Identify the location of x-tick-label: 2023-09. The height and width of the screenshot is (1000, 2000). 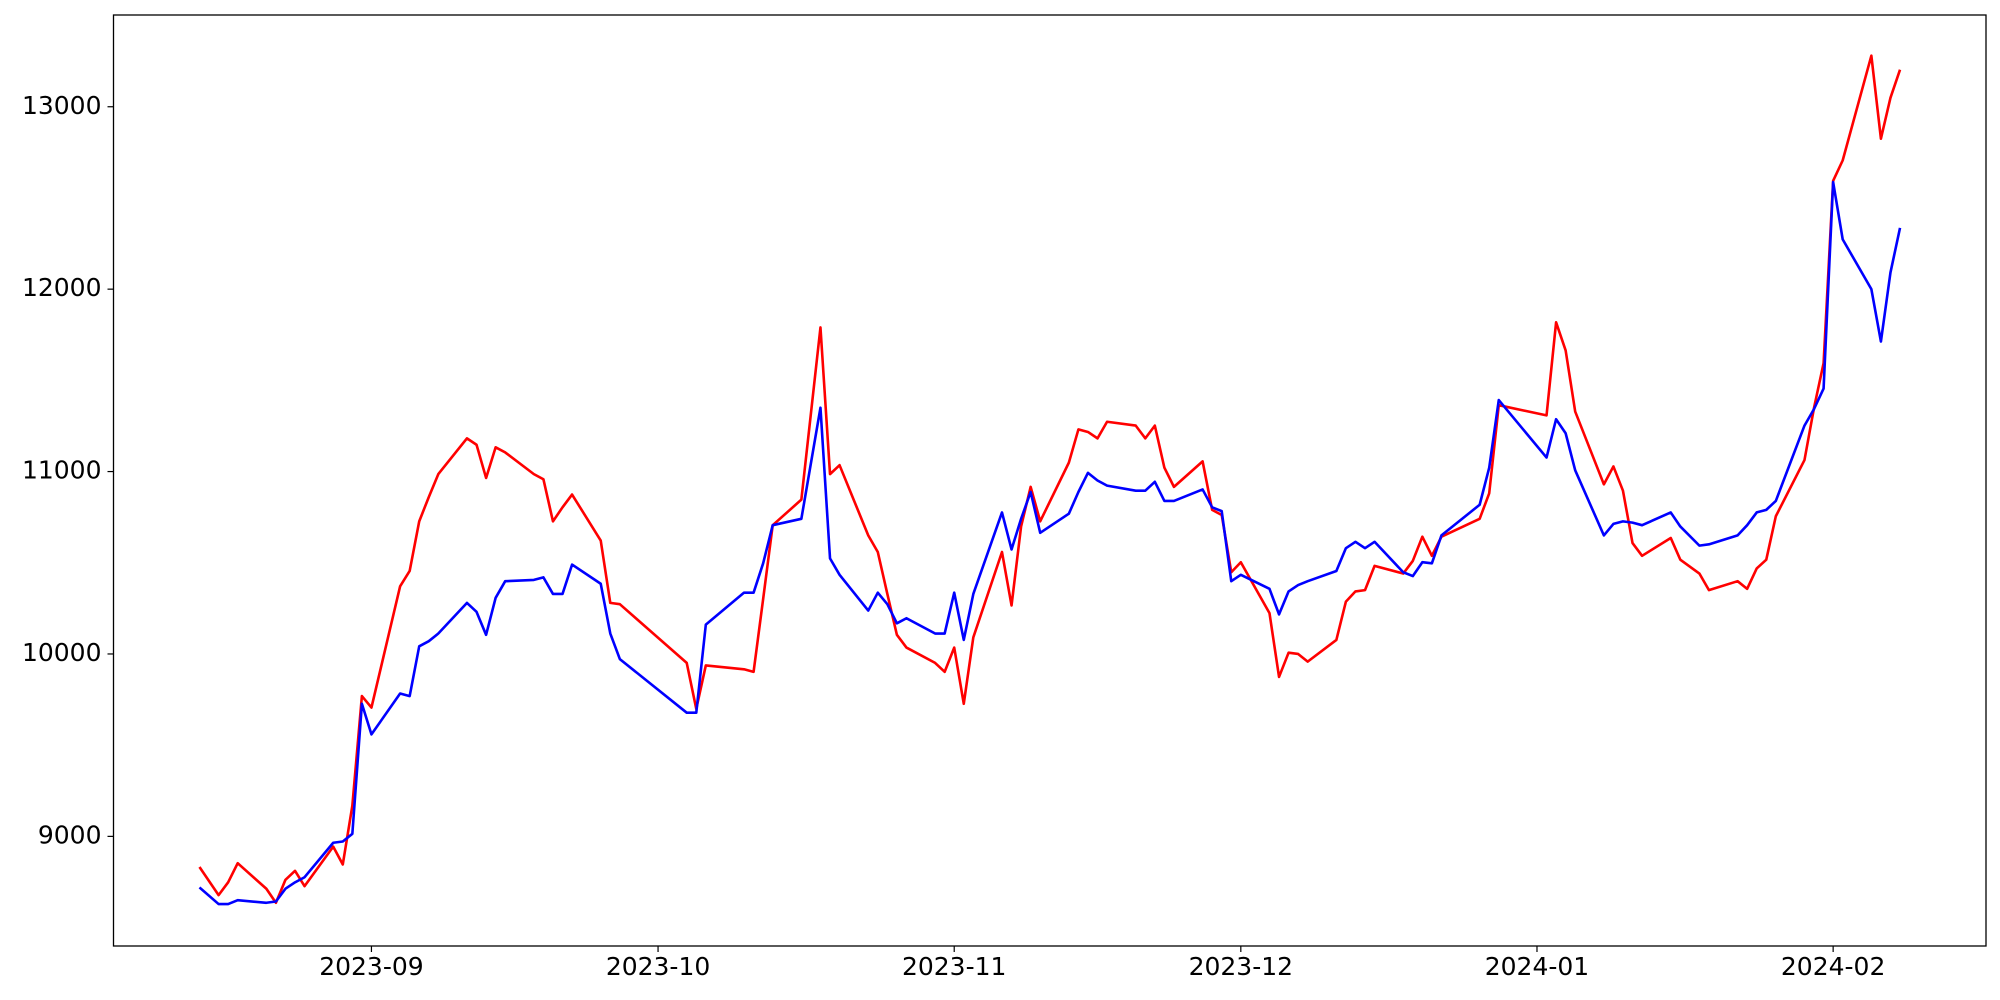
(371, 966).